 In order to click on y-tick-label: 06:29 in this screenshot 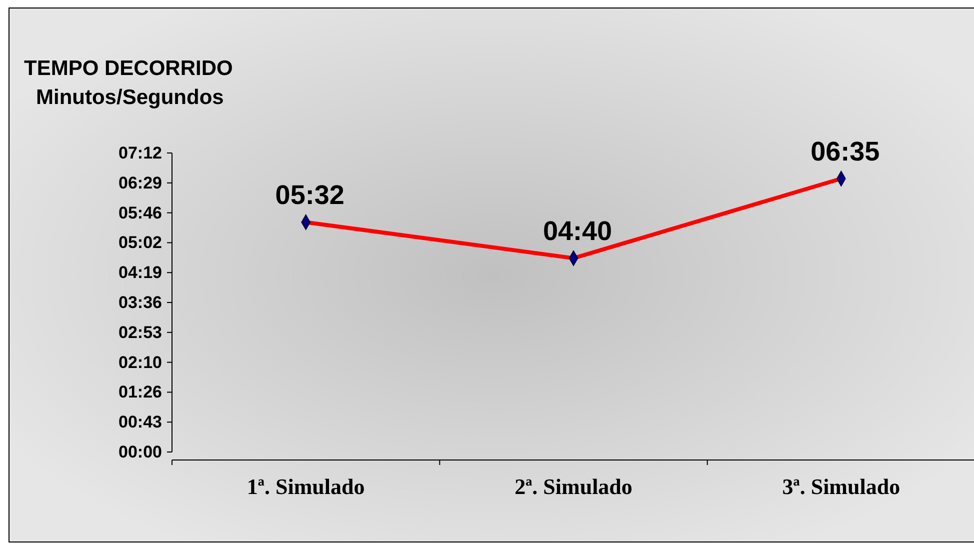, I will do `click(140, 182)`.